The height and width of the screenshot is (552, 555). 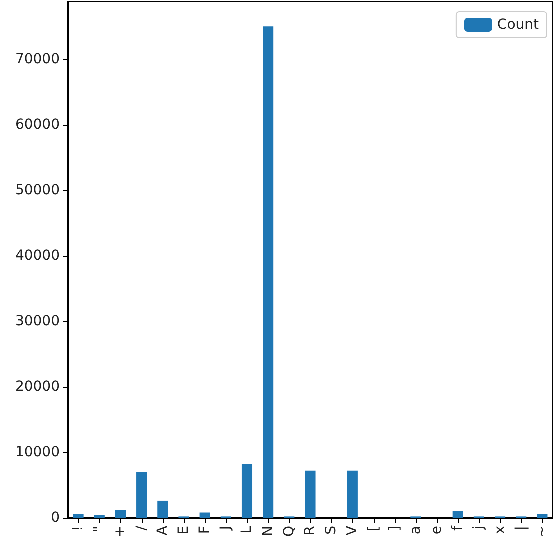 What do you see at coordinates (352, 531) in the screenshot?
I see `x-tick-label: V` at bounding box center [352, 531].